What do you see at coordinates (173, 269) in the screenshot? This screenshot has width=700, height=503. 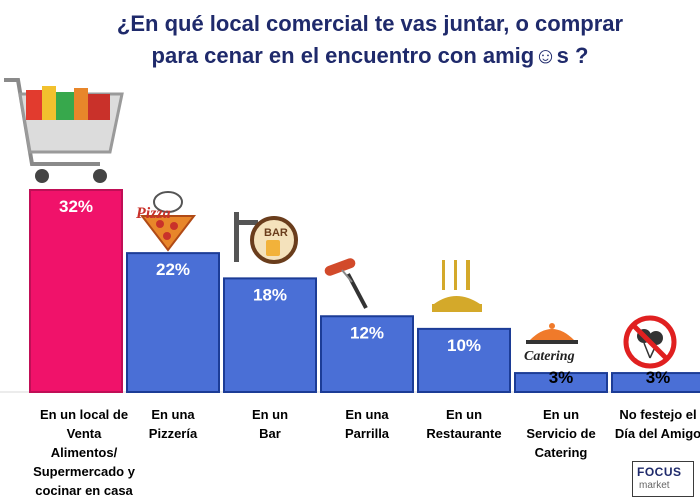 I see `bar-value-label-2: 22%` at bounding box center [173, 269].